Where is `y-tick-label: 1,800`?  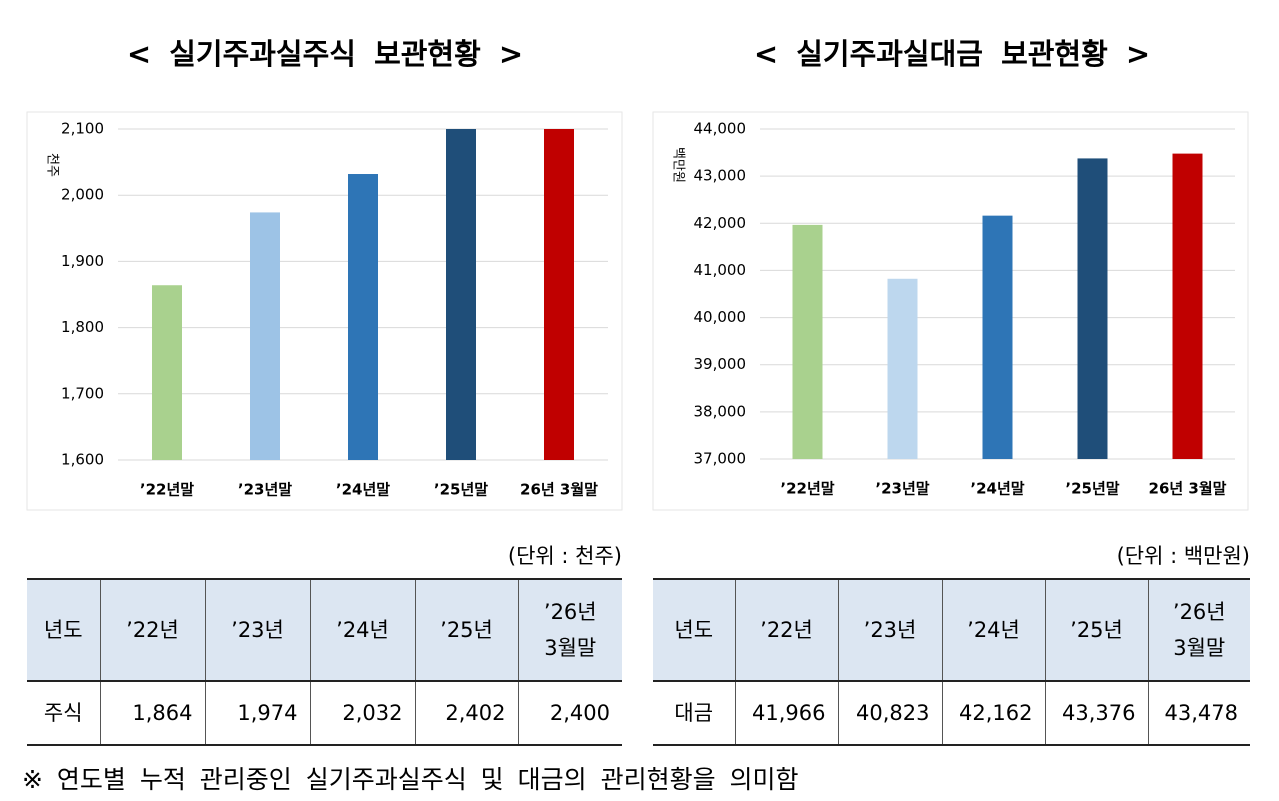
y-tick-label: 1,800 is located at coordinates (82, 327).